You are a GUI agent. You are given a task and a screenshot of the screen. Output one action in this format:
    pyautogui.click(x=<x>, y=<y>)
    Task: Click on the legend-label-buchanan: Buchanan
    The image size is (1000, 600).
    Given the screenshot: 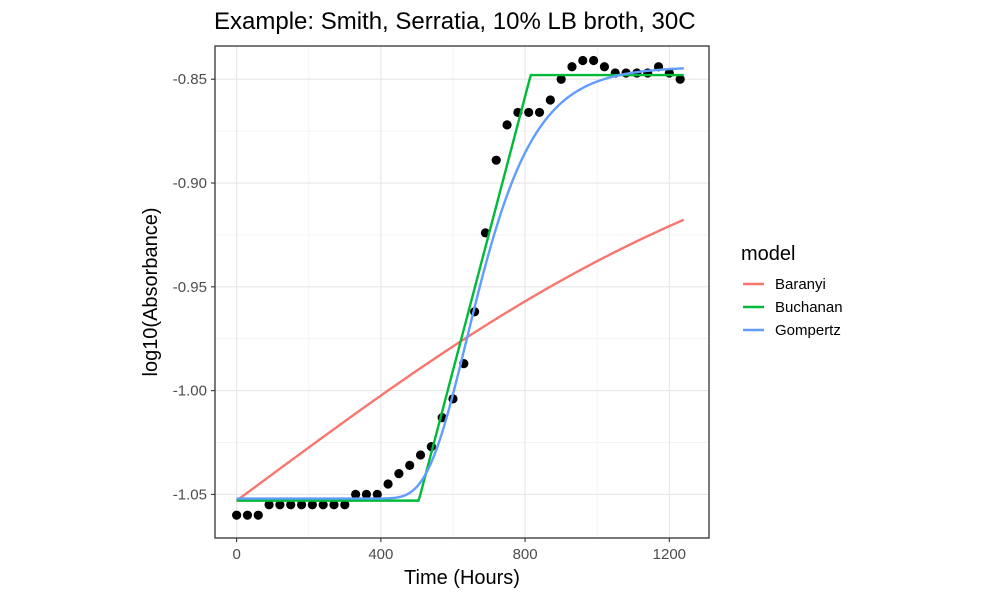 What is the action you would take?
    pyautogui.click(x=809, y=307)
    